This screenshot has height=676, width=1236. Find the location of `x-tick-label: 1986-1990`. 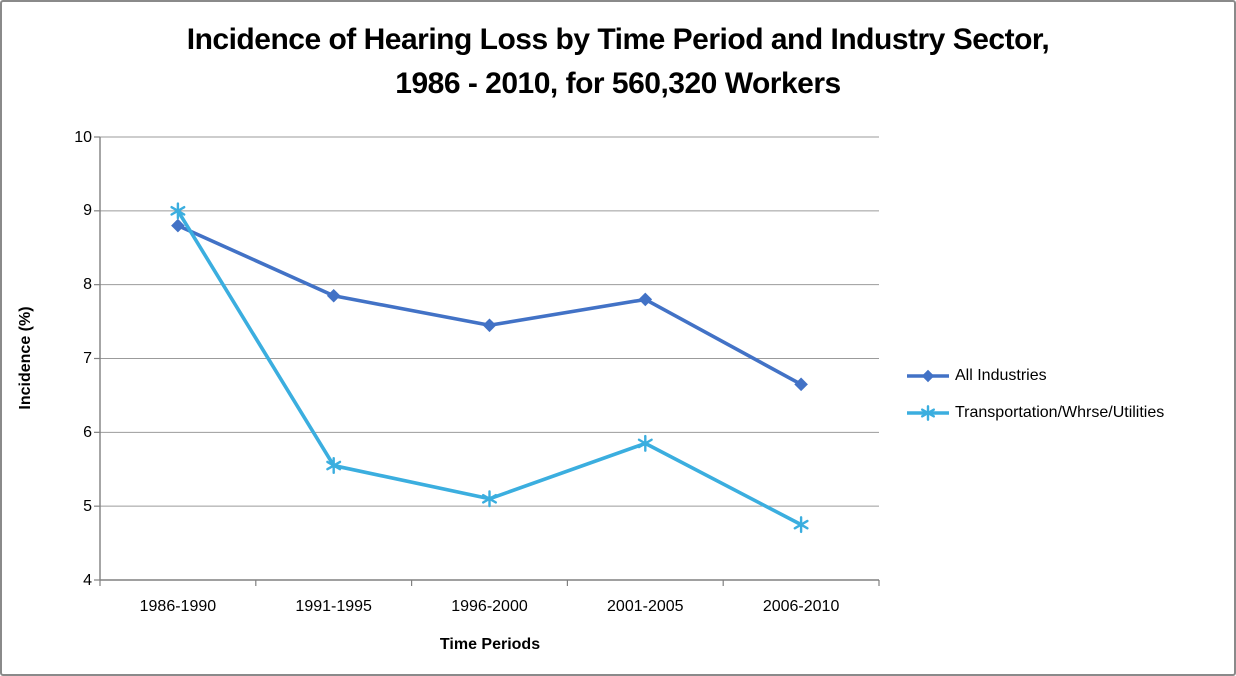

x-tick-label: 1986-1990 is located at coordinates (178, 606).